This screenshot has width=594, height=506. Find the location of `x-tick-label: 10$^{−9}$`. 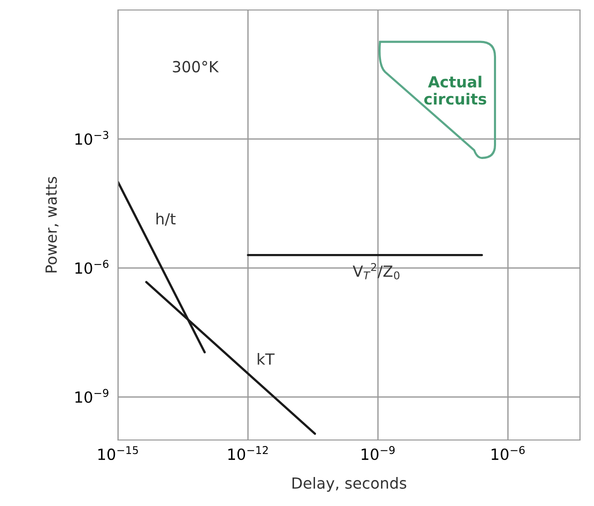

x-tick-label: 10$^{−9}$ is located at coordinates (378, 453).